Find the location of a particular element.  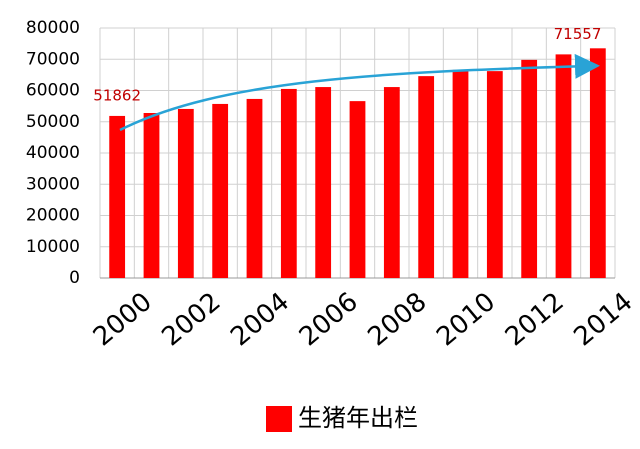

trend-arrow is located at coordinates (359, 92).